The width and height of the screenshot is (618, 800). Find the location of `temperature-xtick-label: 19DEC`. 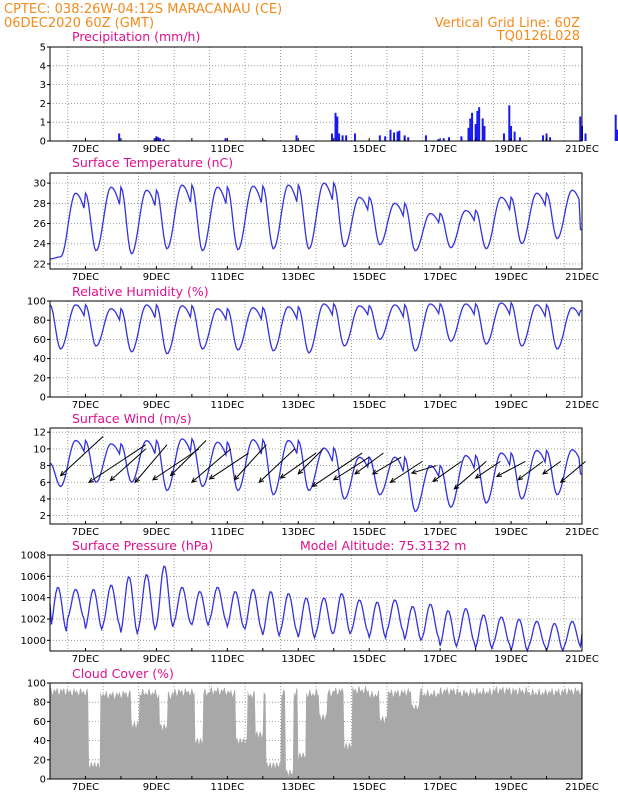

temperature-xtick-label: 19DEC is located at coordinates (511, 277).